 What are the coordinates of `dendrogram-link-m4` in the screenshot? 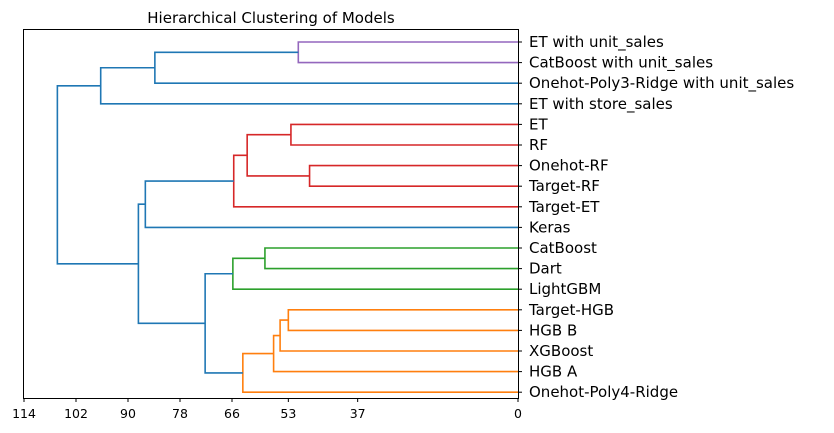 It's located at (404, 134).